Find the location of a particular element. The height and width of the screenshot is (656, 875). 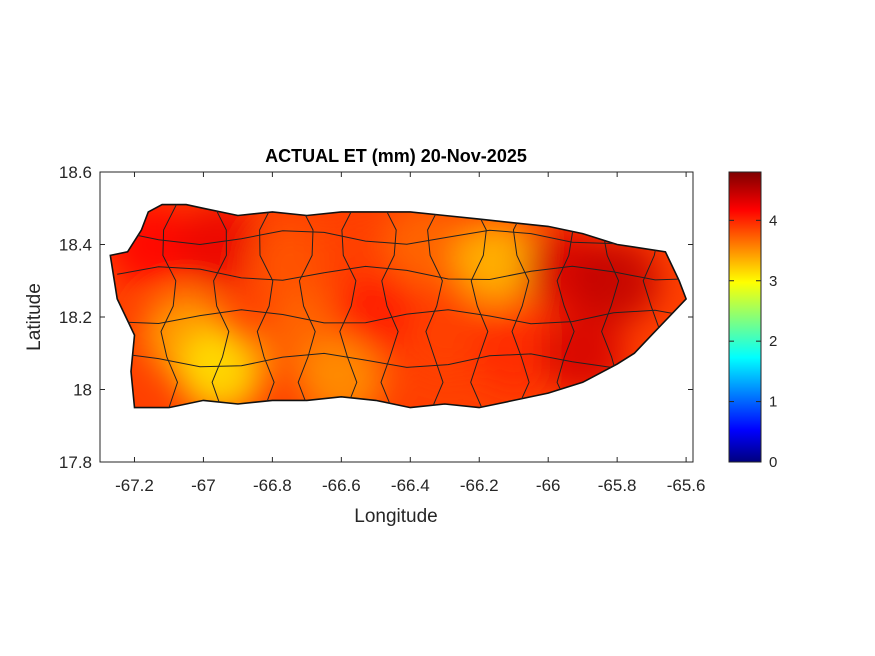

x-tick-label: -66.2 is located at coordinates (479, 485).